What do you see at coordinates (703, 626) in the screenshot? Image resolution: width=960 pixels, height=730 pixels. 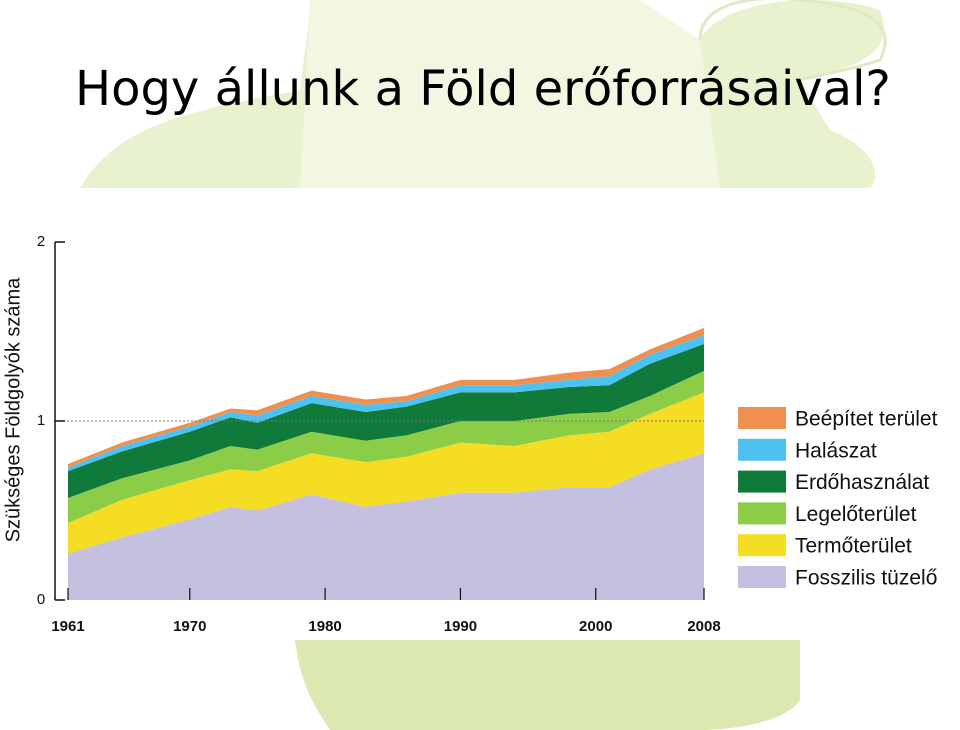 I see `x-tick-label: 2008` at bounding box center [703, 626].